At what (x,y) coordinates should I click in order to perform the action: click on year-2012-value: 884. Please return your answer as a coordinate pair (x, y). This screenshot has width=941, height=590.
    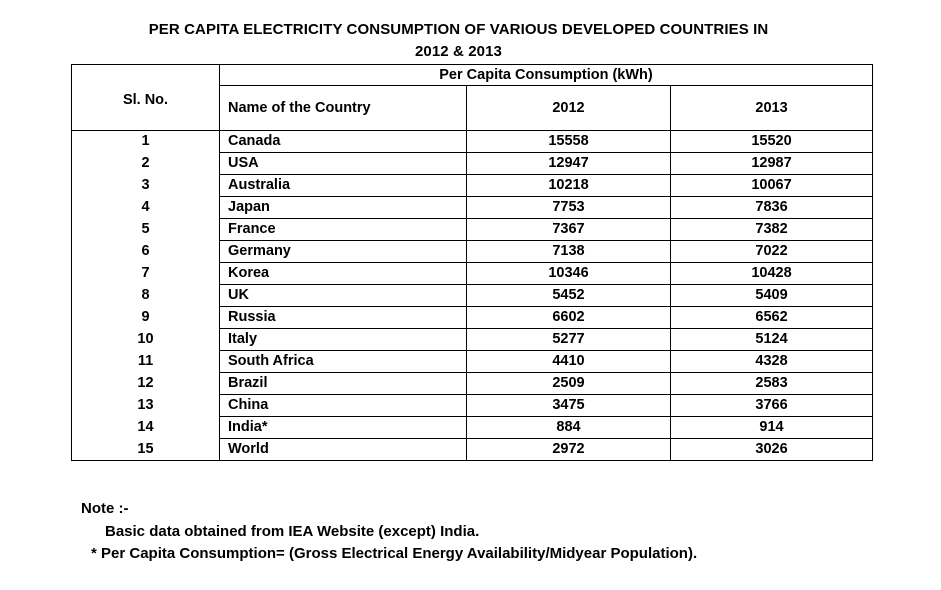
    Looking at the image, I should click on (568, 427).